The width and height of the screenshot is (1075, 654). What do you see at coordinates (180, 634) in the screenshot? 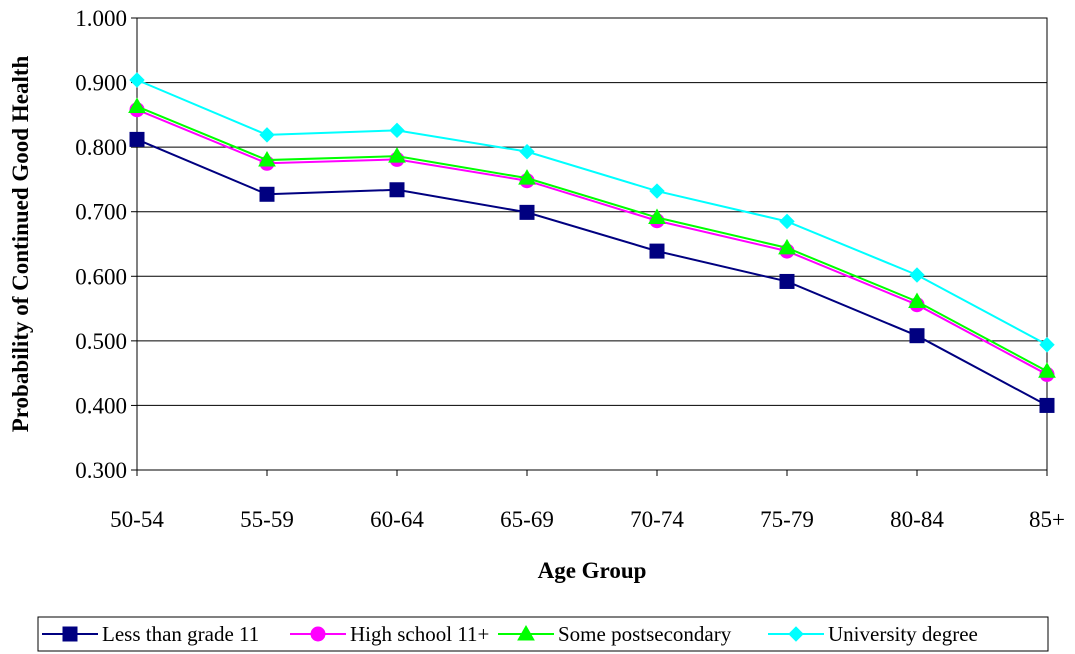
I see `legend-label: Less than grade 11` at bounding box center [180, 634].